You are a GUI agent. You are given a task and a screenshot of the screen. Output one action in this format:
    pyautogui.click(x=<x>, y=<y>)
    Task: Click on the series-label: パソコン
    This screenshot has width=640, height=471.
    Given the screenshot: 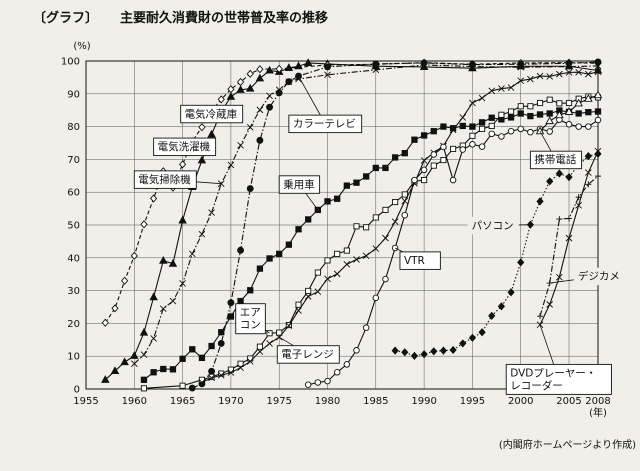 What is the action you would take?
    pyautogui.click(x=493, y=226)
    